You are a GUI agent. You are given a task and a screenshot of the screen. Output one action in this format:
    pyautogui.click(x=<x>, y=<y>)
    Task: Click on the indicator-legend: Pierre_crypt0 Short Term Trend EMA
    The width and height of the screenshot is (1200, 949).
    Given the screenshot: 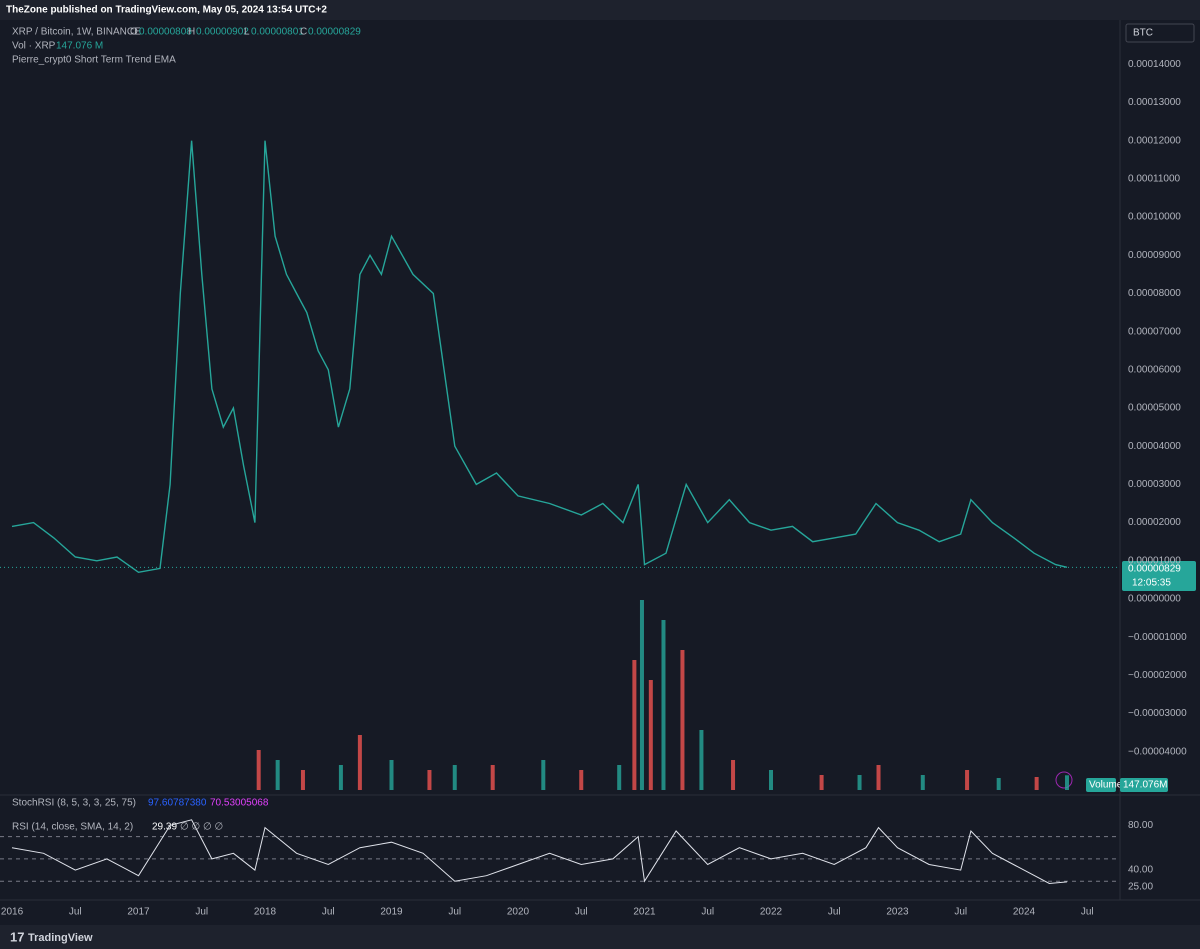 What is the action you would take?
    pyautogui.click(x=94, y=60)
    